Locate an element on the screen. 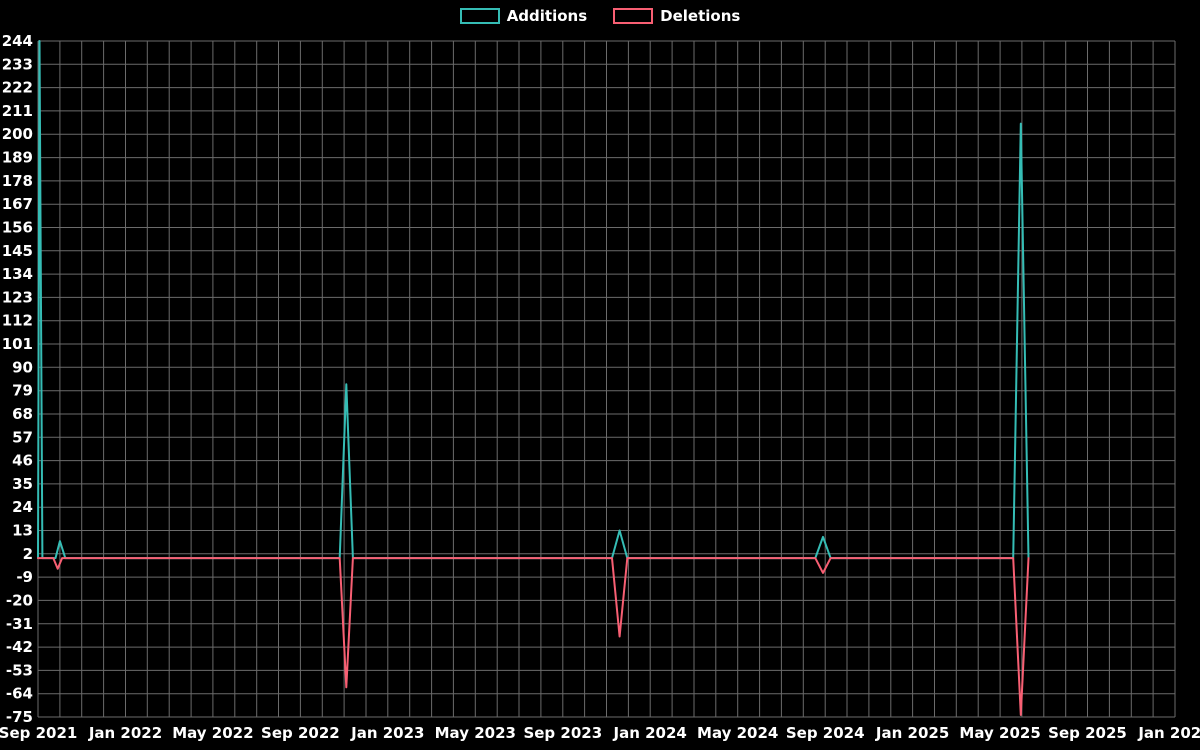 This screenshot has width=1200, height=750. legend-item-additions: Additions is located at coordinates (523, 16).